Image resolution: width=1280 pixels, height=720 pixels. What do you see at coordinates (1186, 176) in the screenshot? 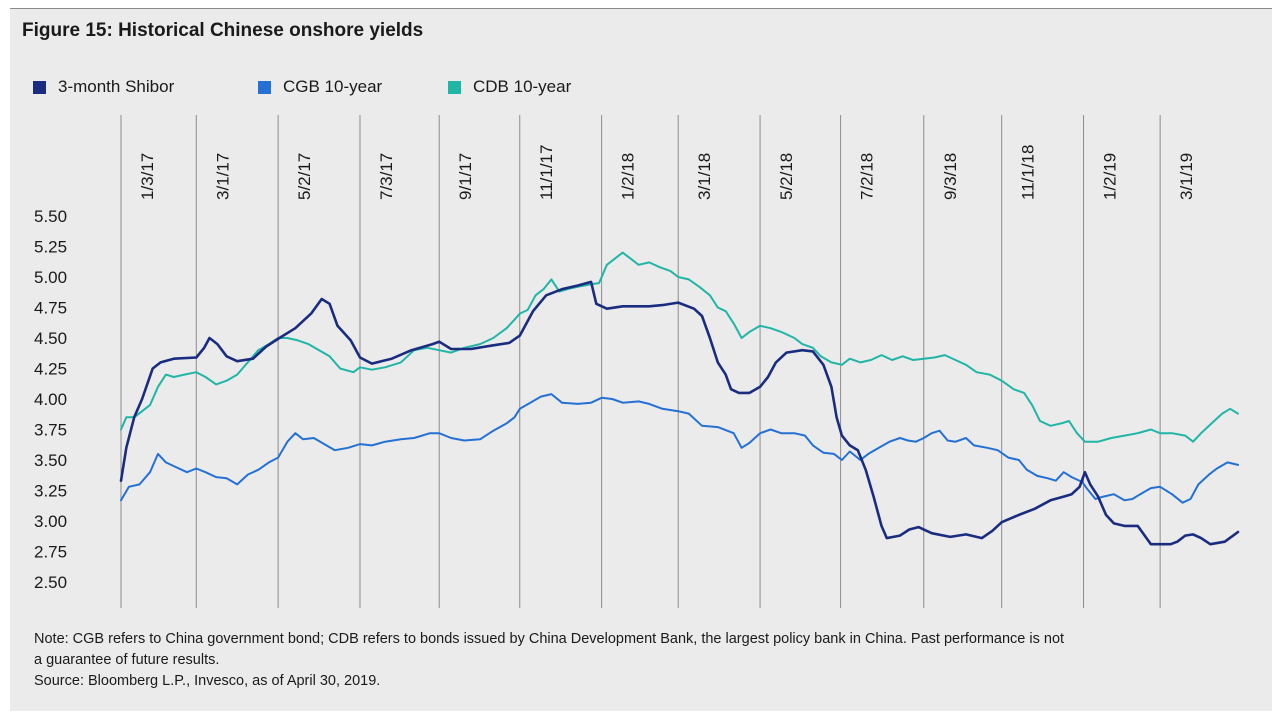
I see `x-tick-label: 3/1/19` at bounding box center [1186, 176].